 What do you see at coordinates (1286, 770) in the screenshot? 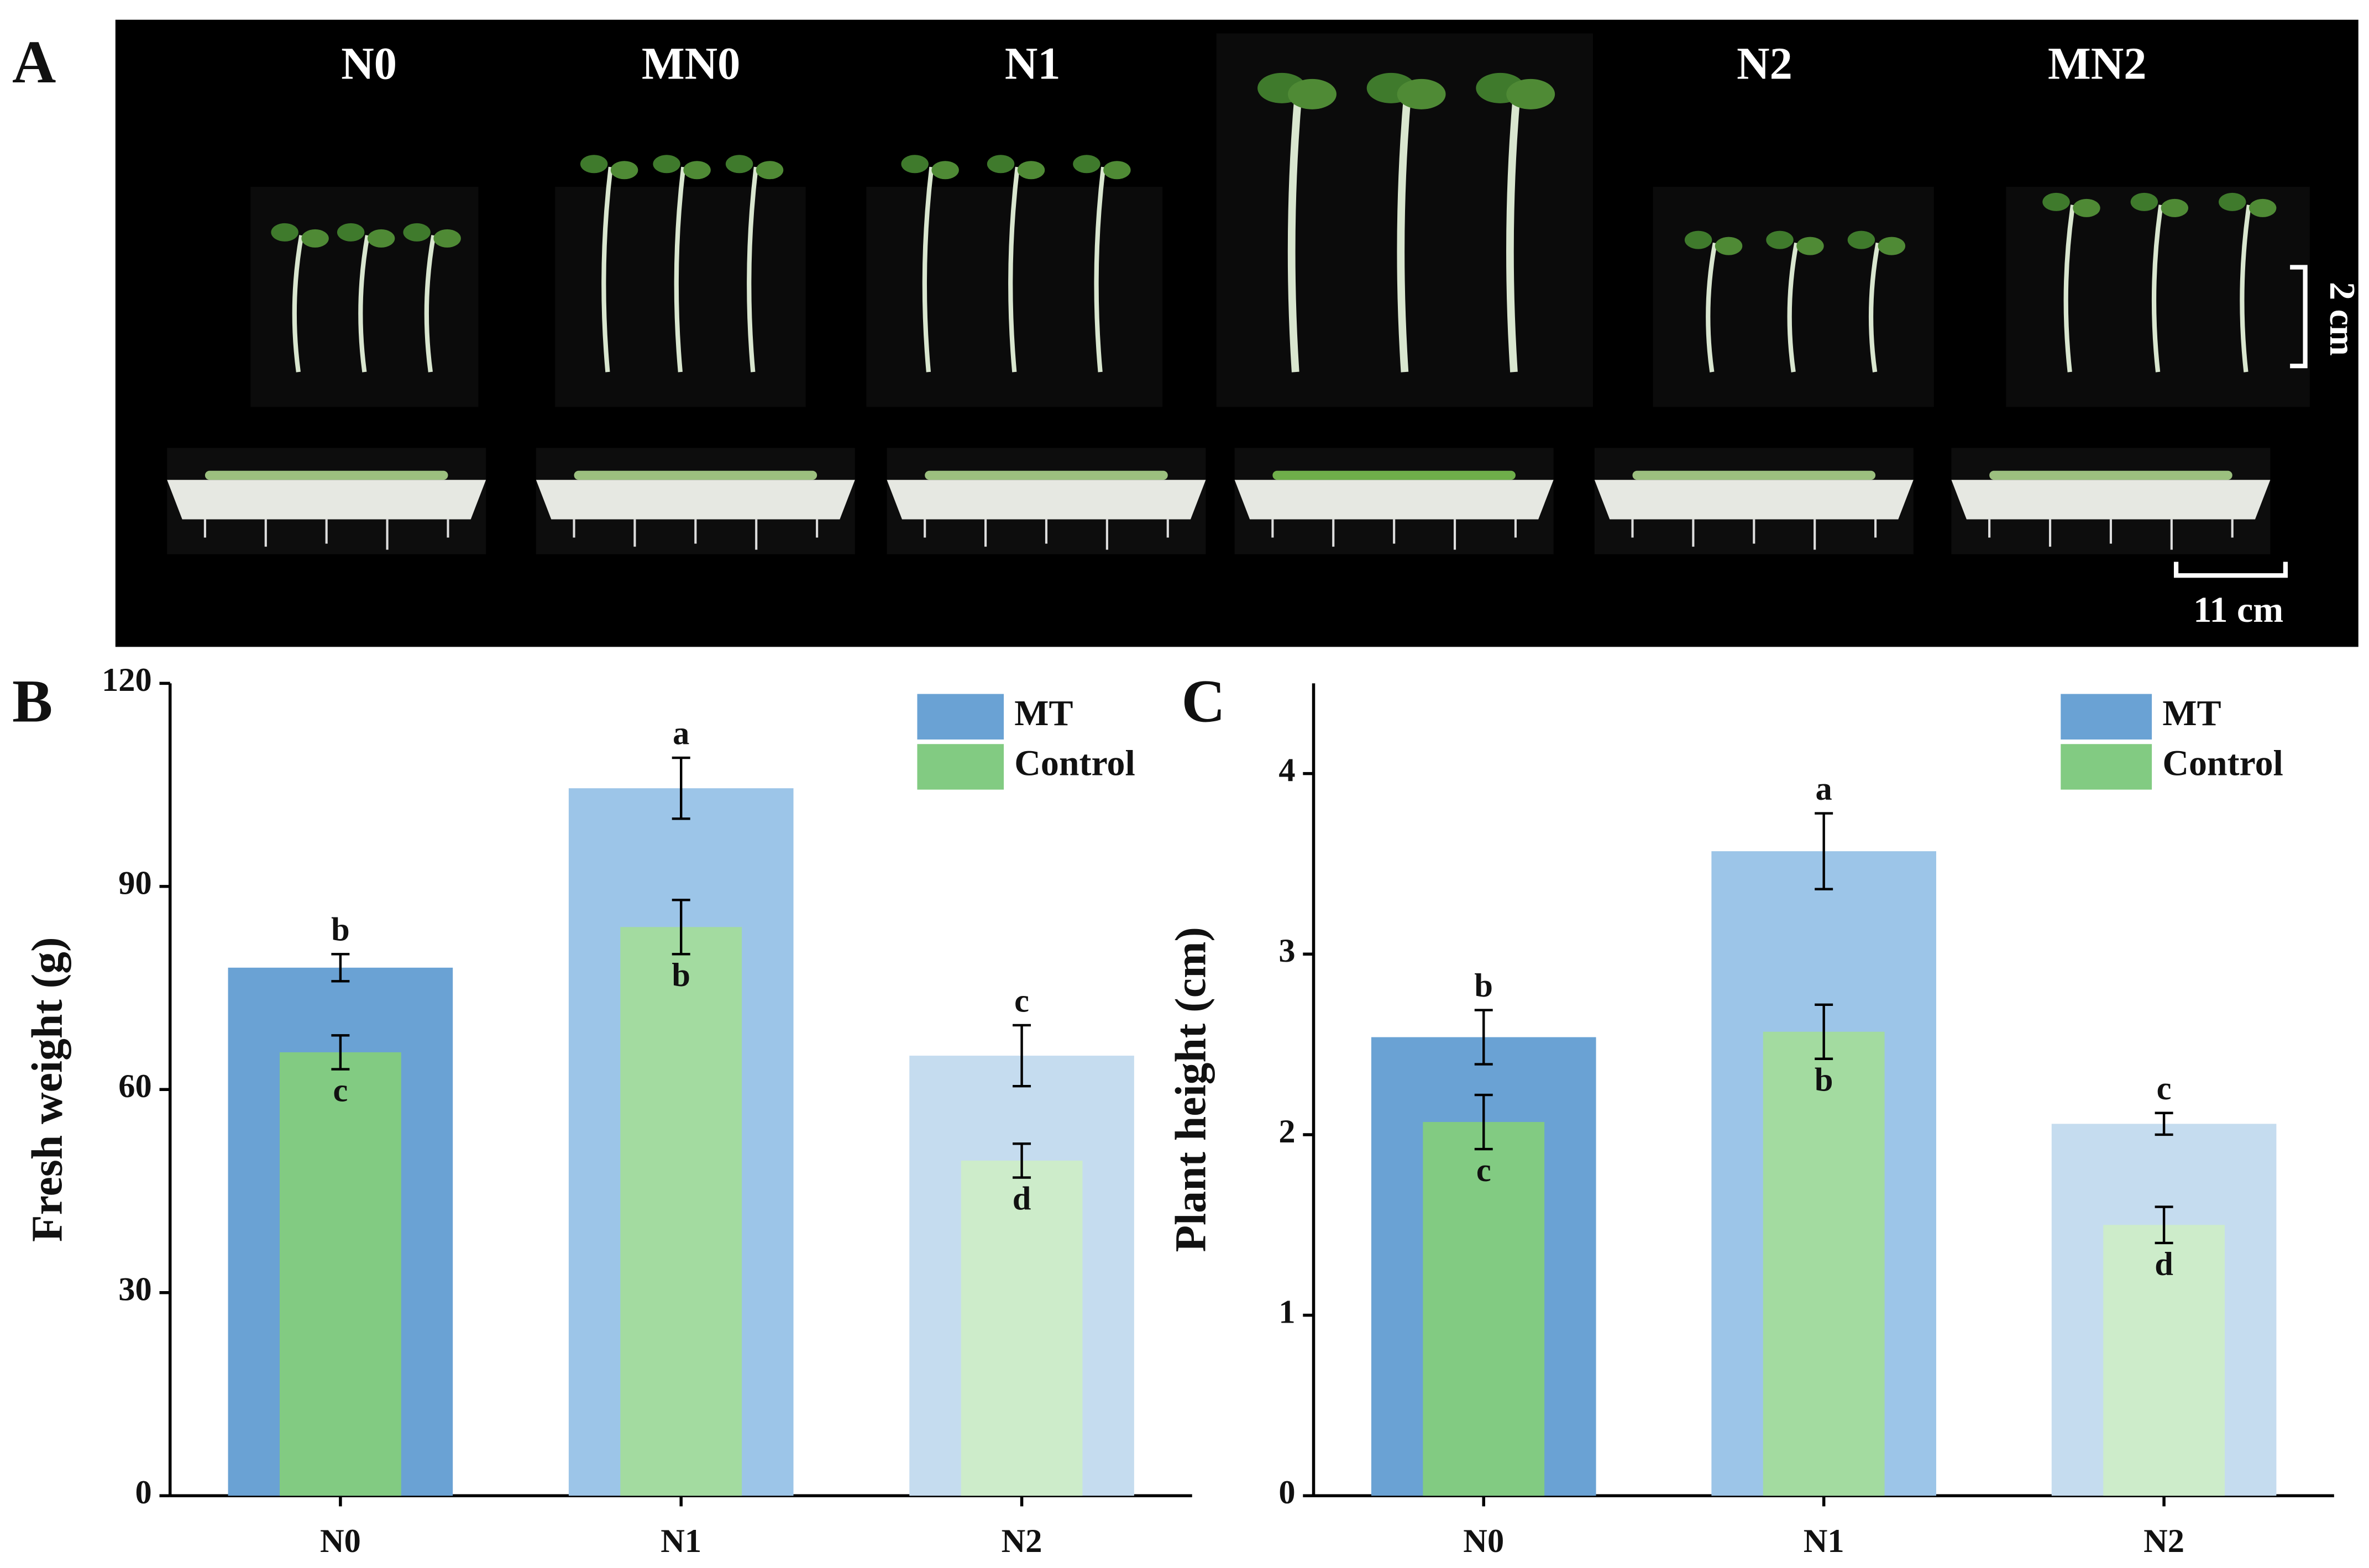
I see `y-tick-label: 4` at bounding box center [1286, 770].